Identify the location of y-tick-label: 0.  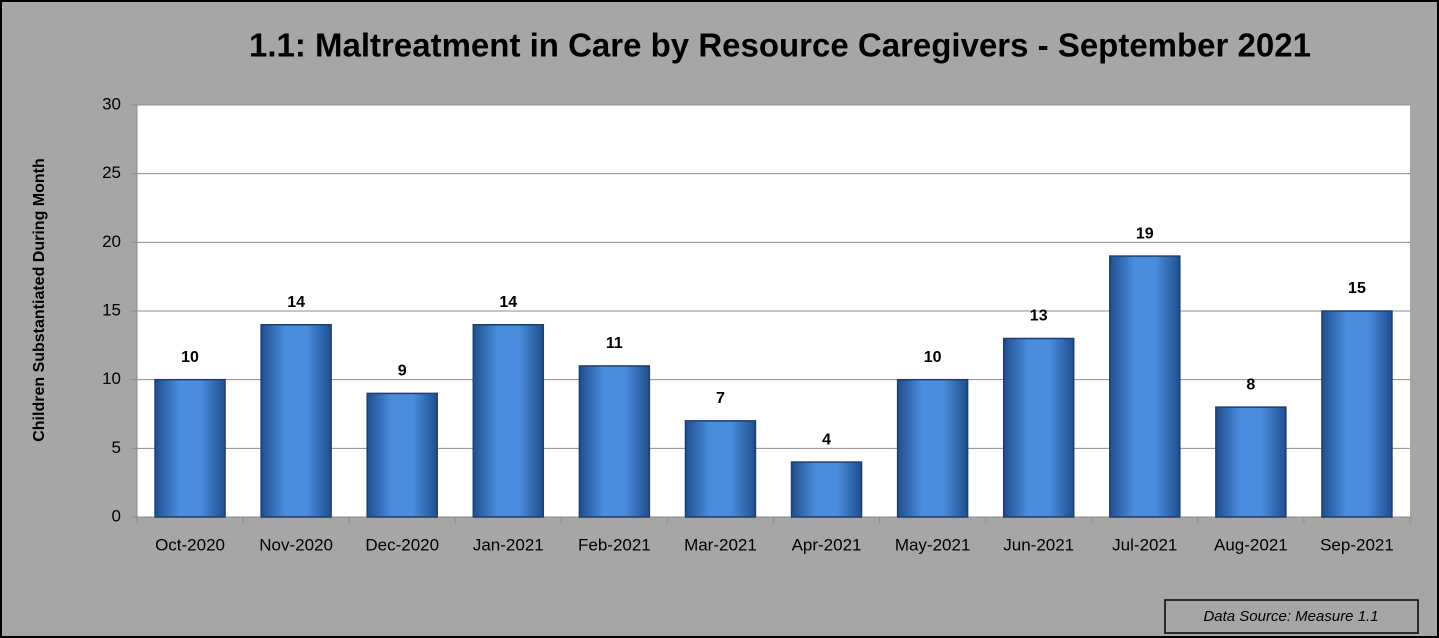
(116, 515).